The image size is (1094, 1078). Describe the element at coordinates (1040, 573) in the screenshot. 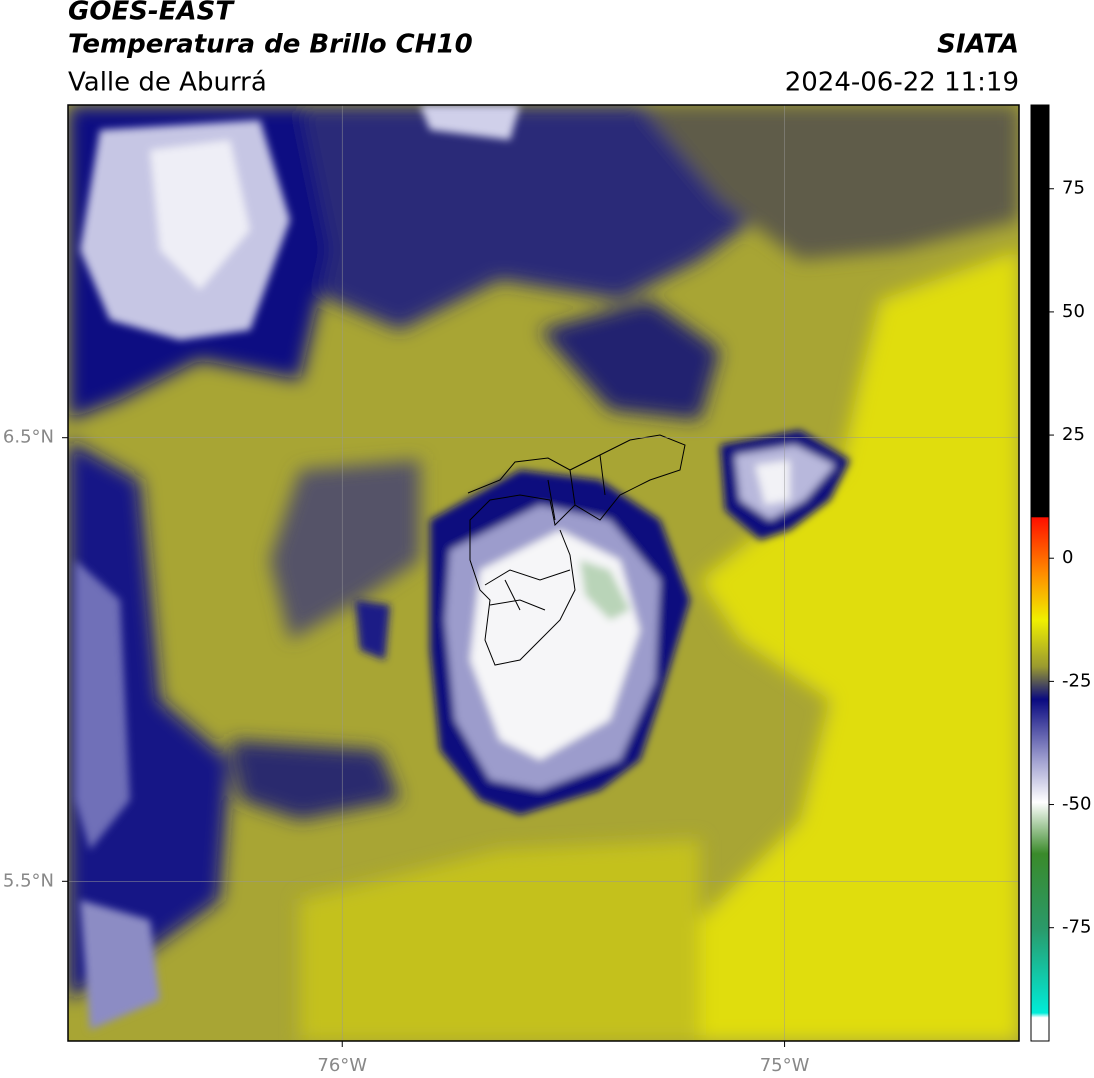

I see `colorbar` at that location.